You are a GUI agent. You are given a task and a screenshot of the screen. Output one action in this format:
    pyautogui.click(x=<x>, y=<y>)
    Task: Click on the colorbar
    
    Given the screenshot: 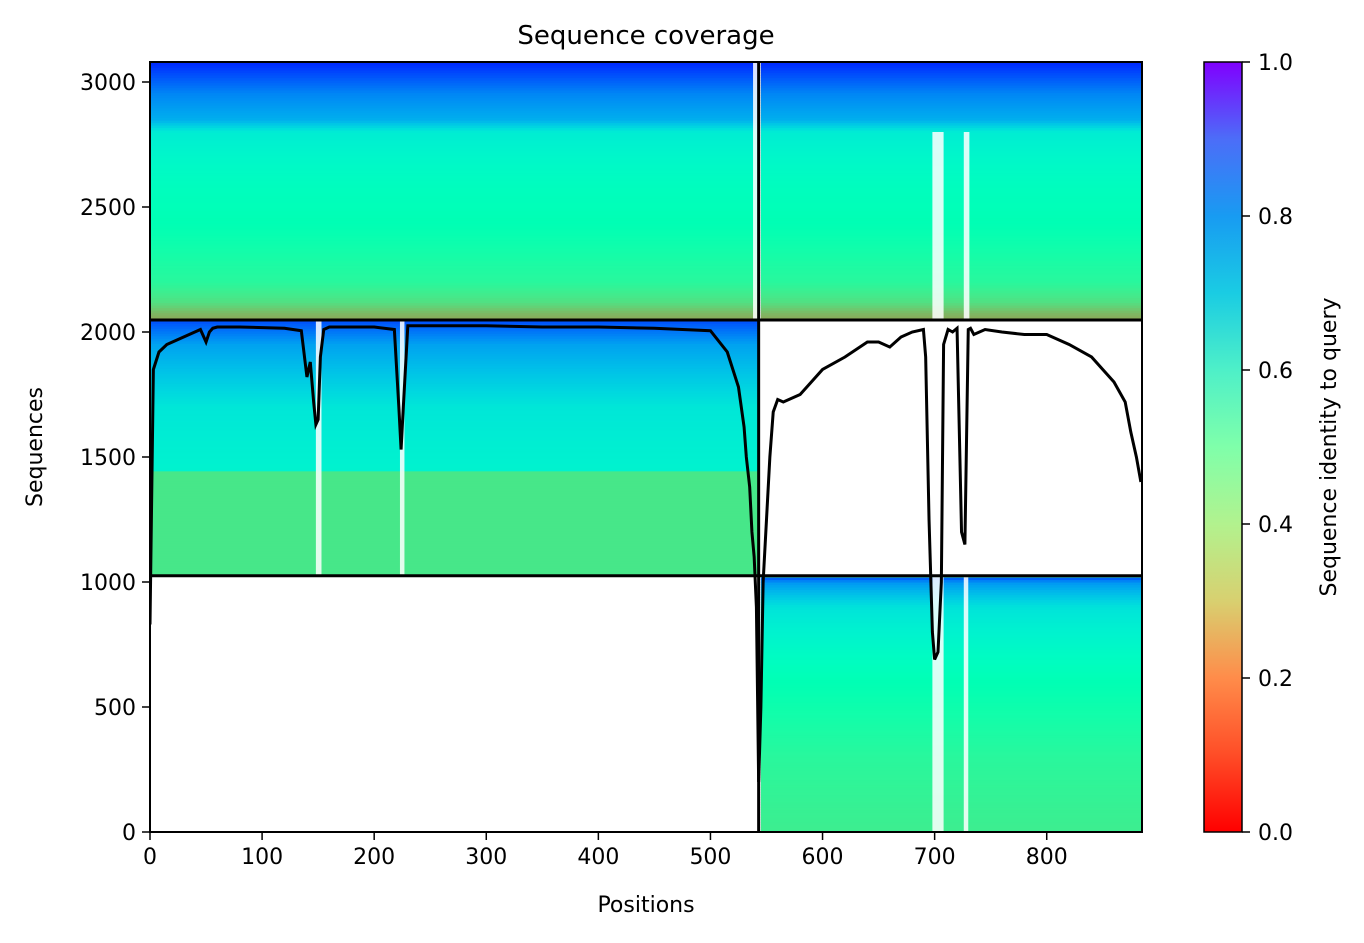 What is the action you would take?
    pyautogui.click(x=1223, y=447)
    